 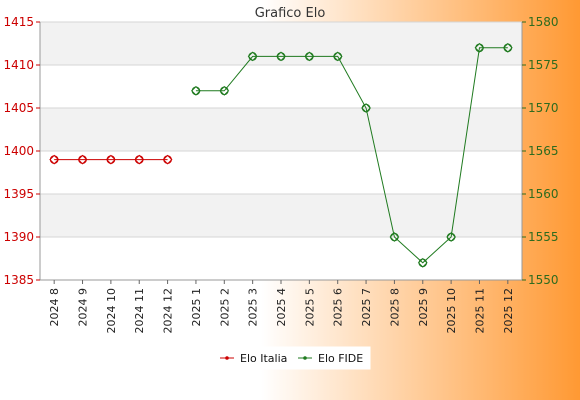 What do you see at coordinates (168, 311) in the screenshot?
I see `x-tick-label: 2024 12` at bounding box center [168, 311].